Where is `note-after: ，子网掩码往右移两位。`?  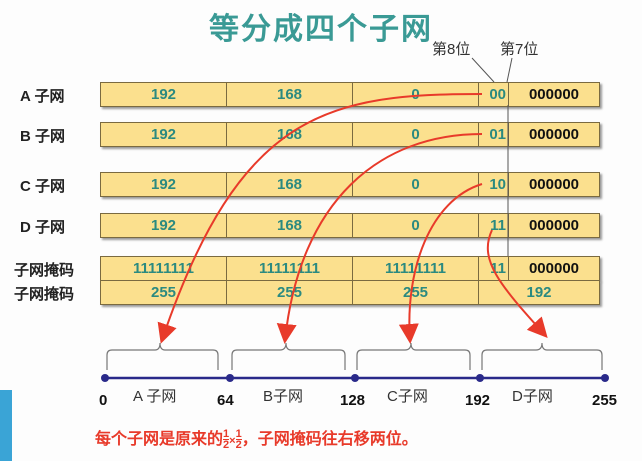
note-after: ，子网掩码往右移两位。 is located at coordinates (329, 439).